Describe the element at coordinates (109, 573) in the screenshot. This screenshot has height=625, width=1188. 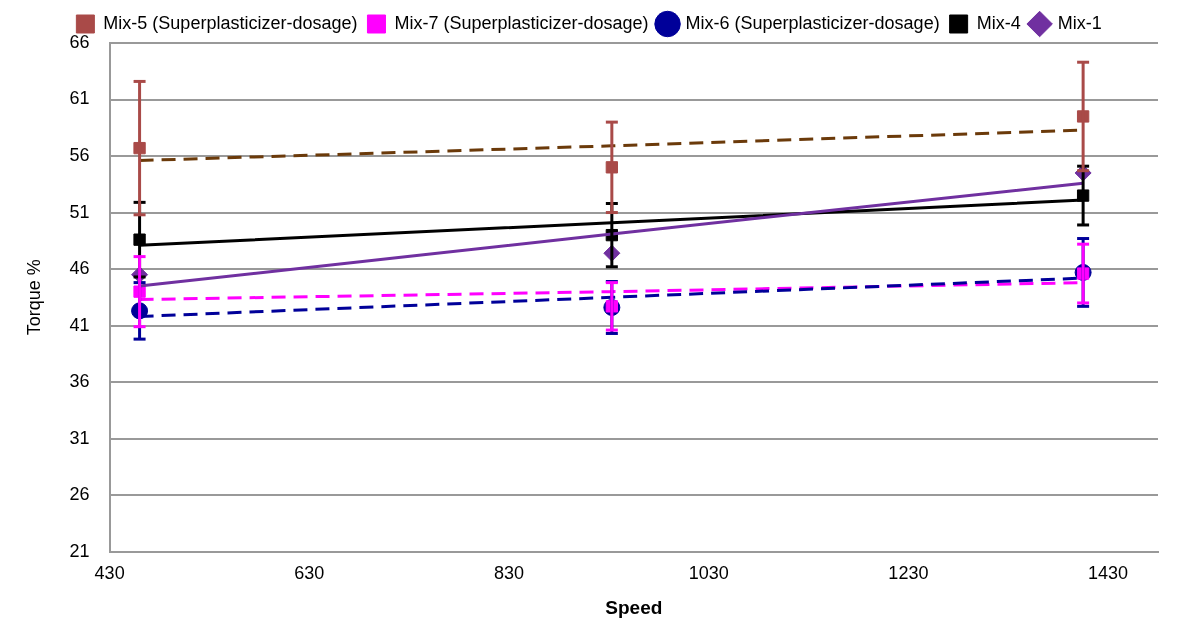
I see `x-tick-label: 430` at that location.